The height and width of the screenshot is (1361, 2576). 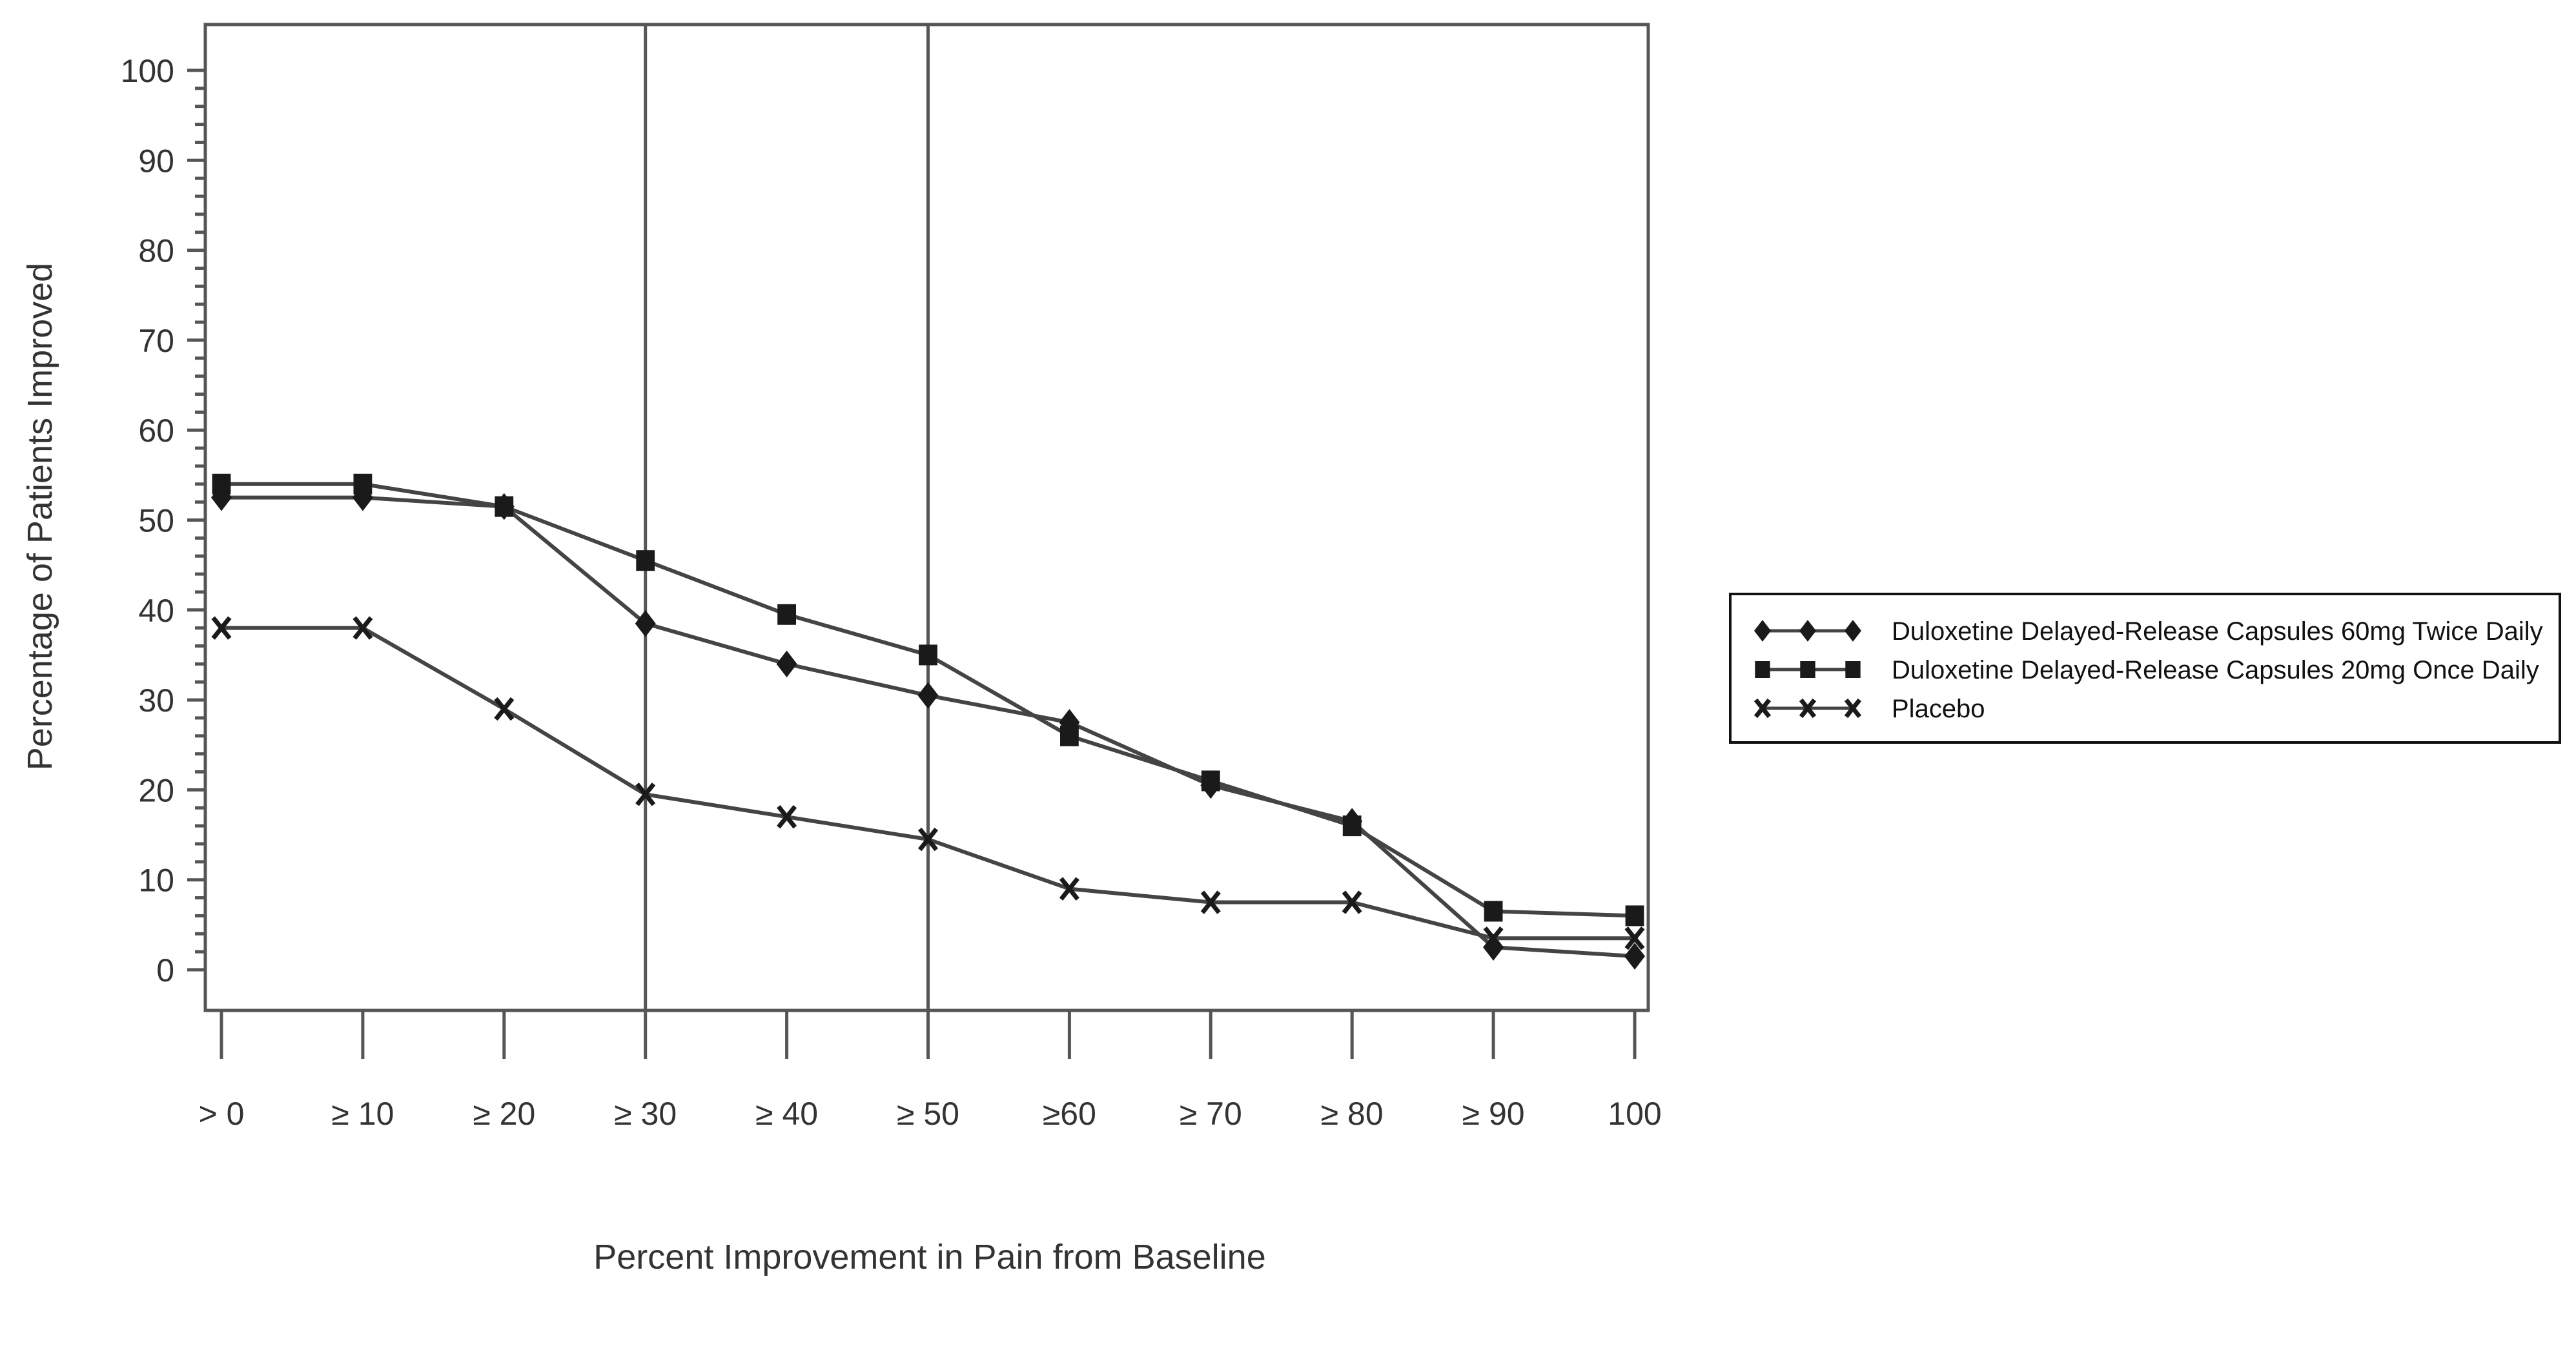 What do you see at coordinates (1069, 1114) in the screenshot?
I see `x-tick-label: ≥60` at bounding box center [1069, 1114].